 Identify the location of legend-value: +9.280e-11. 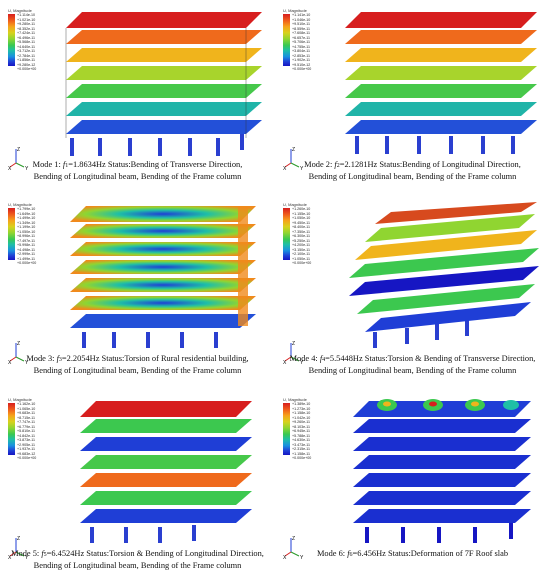
(26, 24).